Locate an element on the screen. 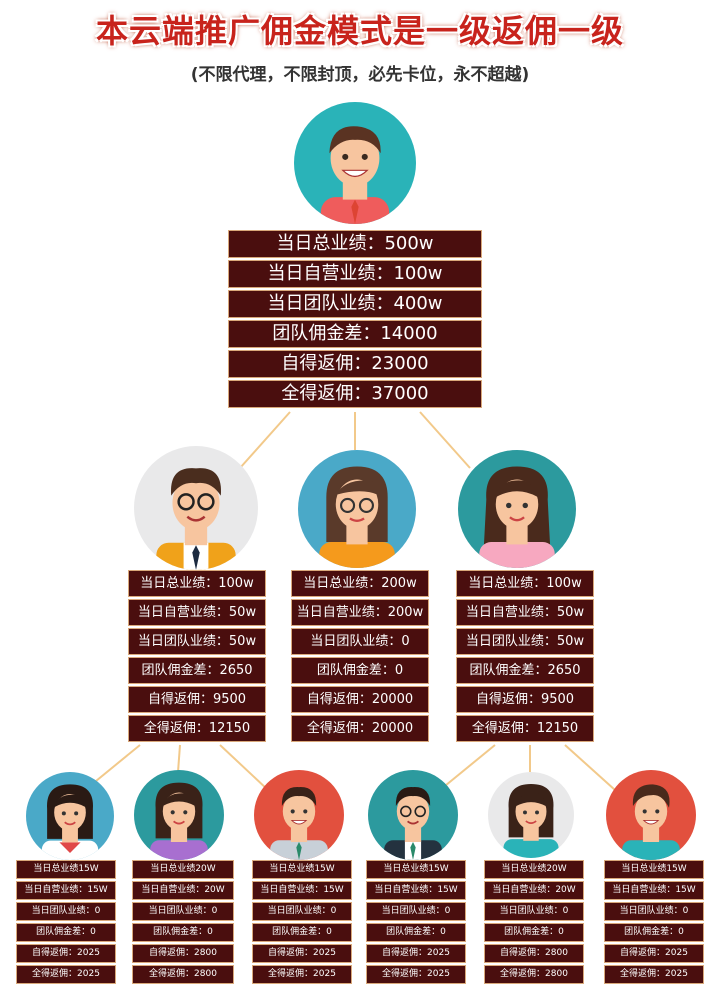 Image resolution: width=720 pixels, height=1004 pixels. stat-row: 自得返佣：23000 is located at coordinates (355, 364).